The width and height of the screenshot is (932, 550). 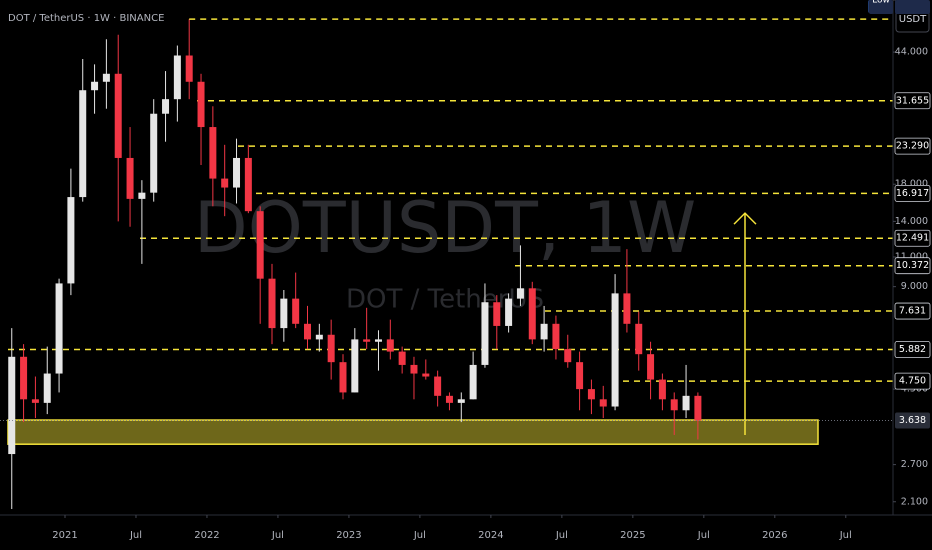 What do you see at coordinates (774, 535) in the screenshot?
I see `x-tick-label: 2026` at bounding box center [774, 535].